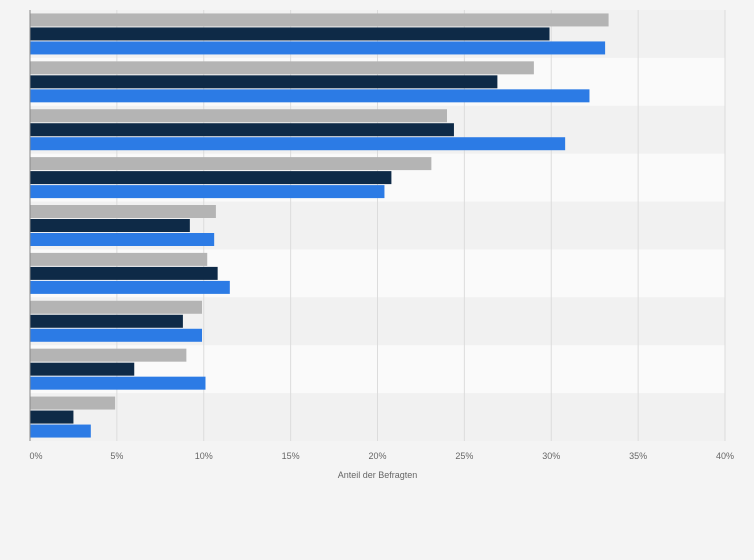 The width and height of the screenshot is (754, 560). I want to click on x-tick-label: 10%, so click(204, 456).